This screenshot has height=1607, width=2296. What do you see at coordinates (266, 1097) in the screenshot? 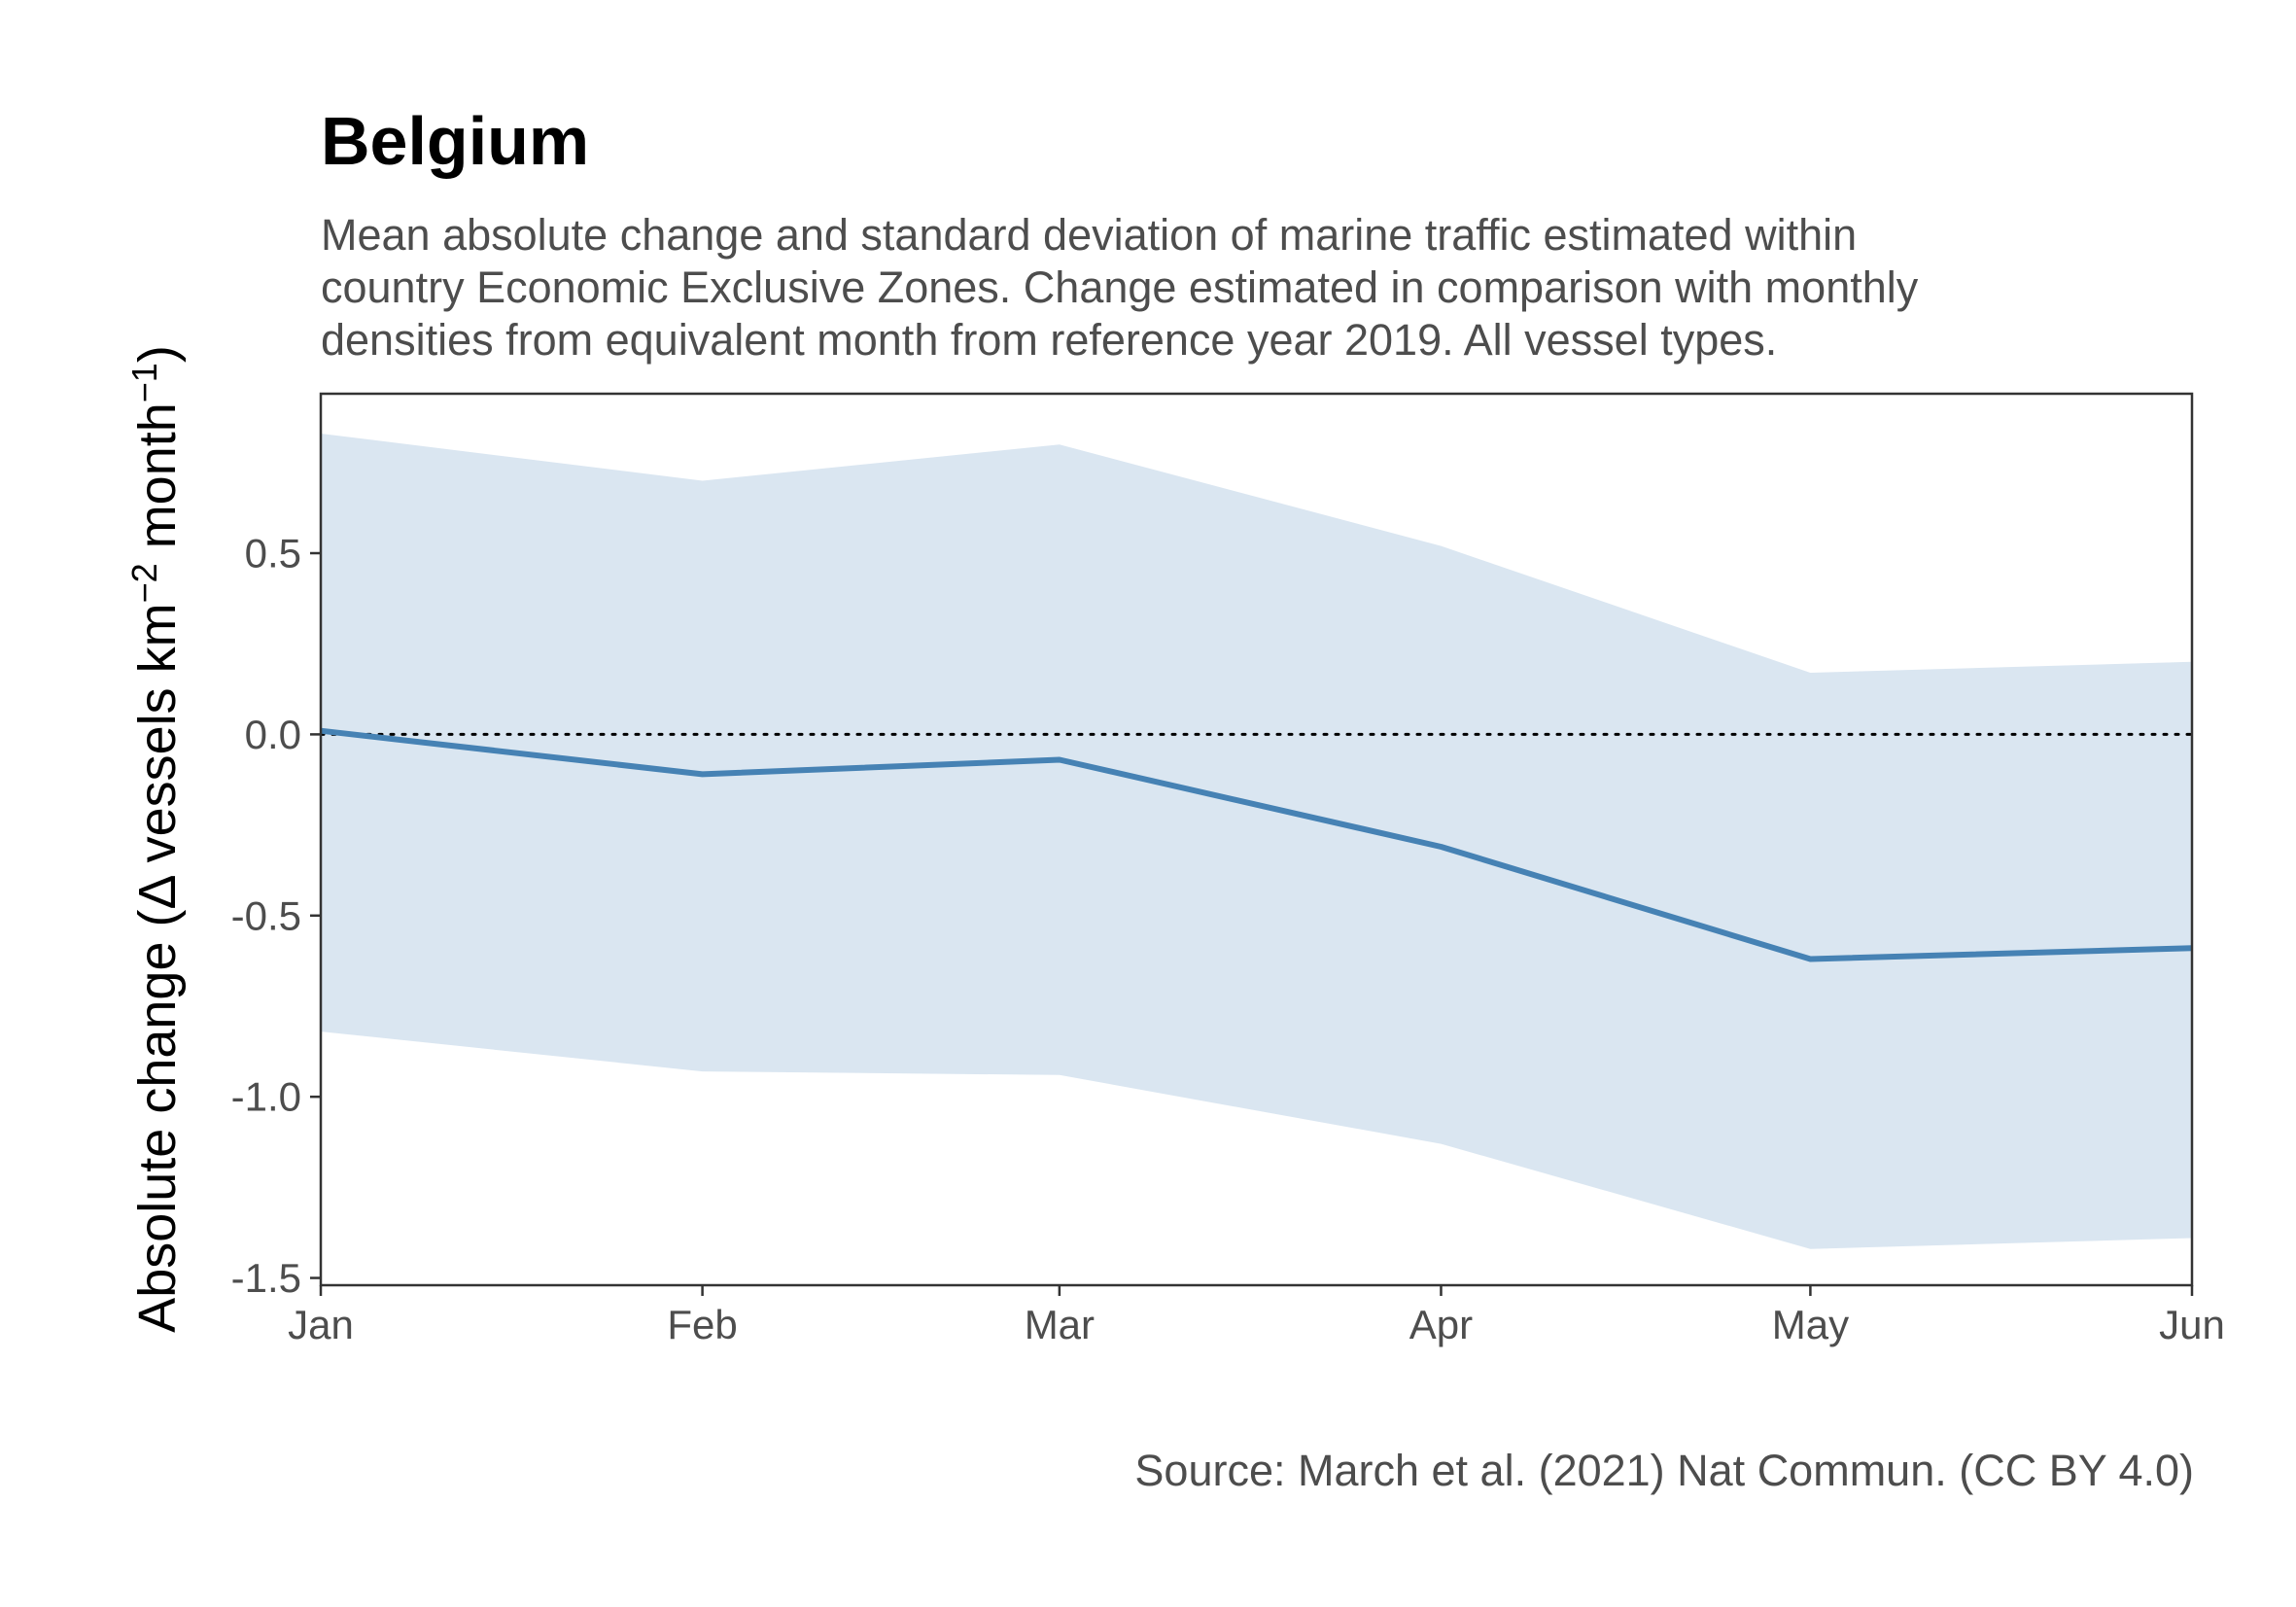
I see `y-tick-label: -1.0` at bounding box center [266, 1097].